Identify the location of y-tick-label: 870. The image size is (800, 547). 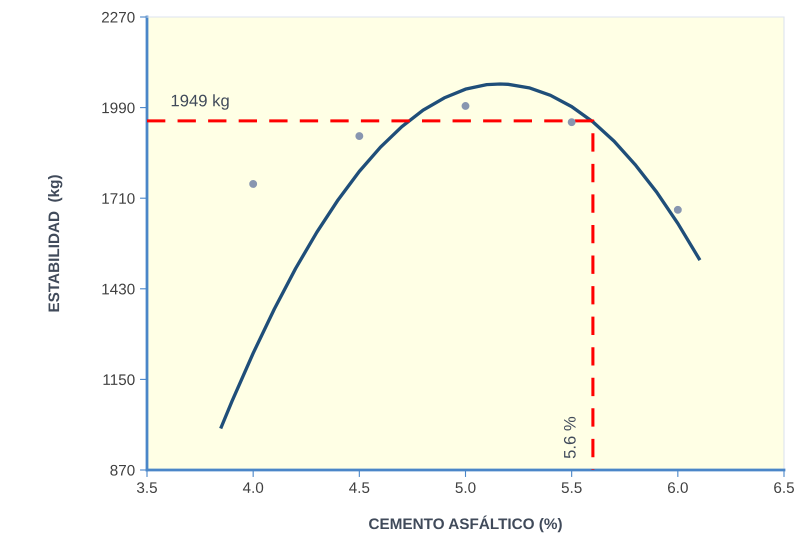
(122, 470).